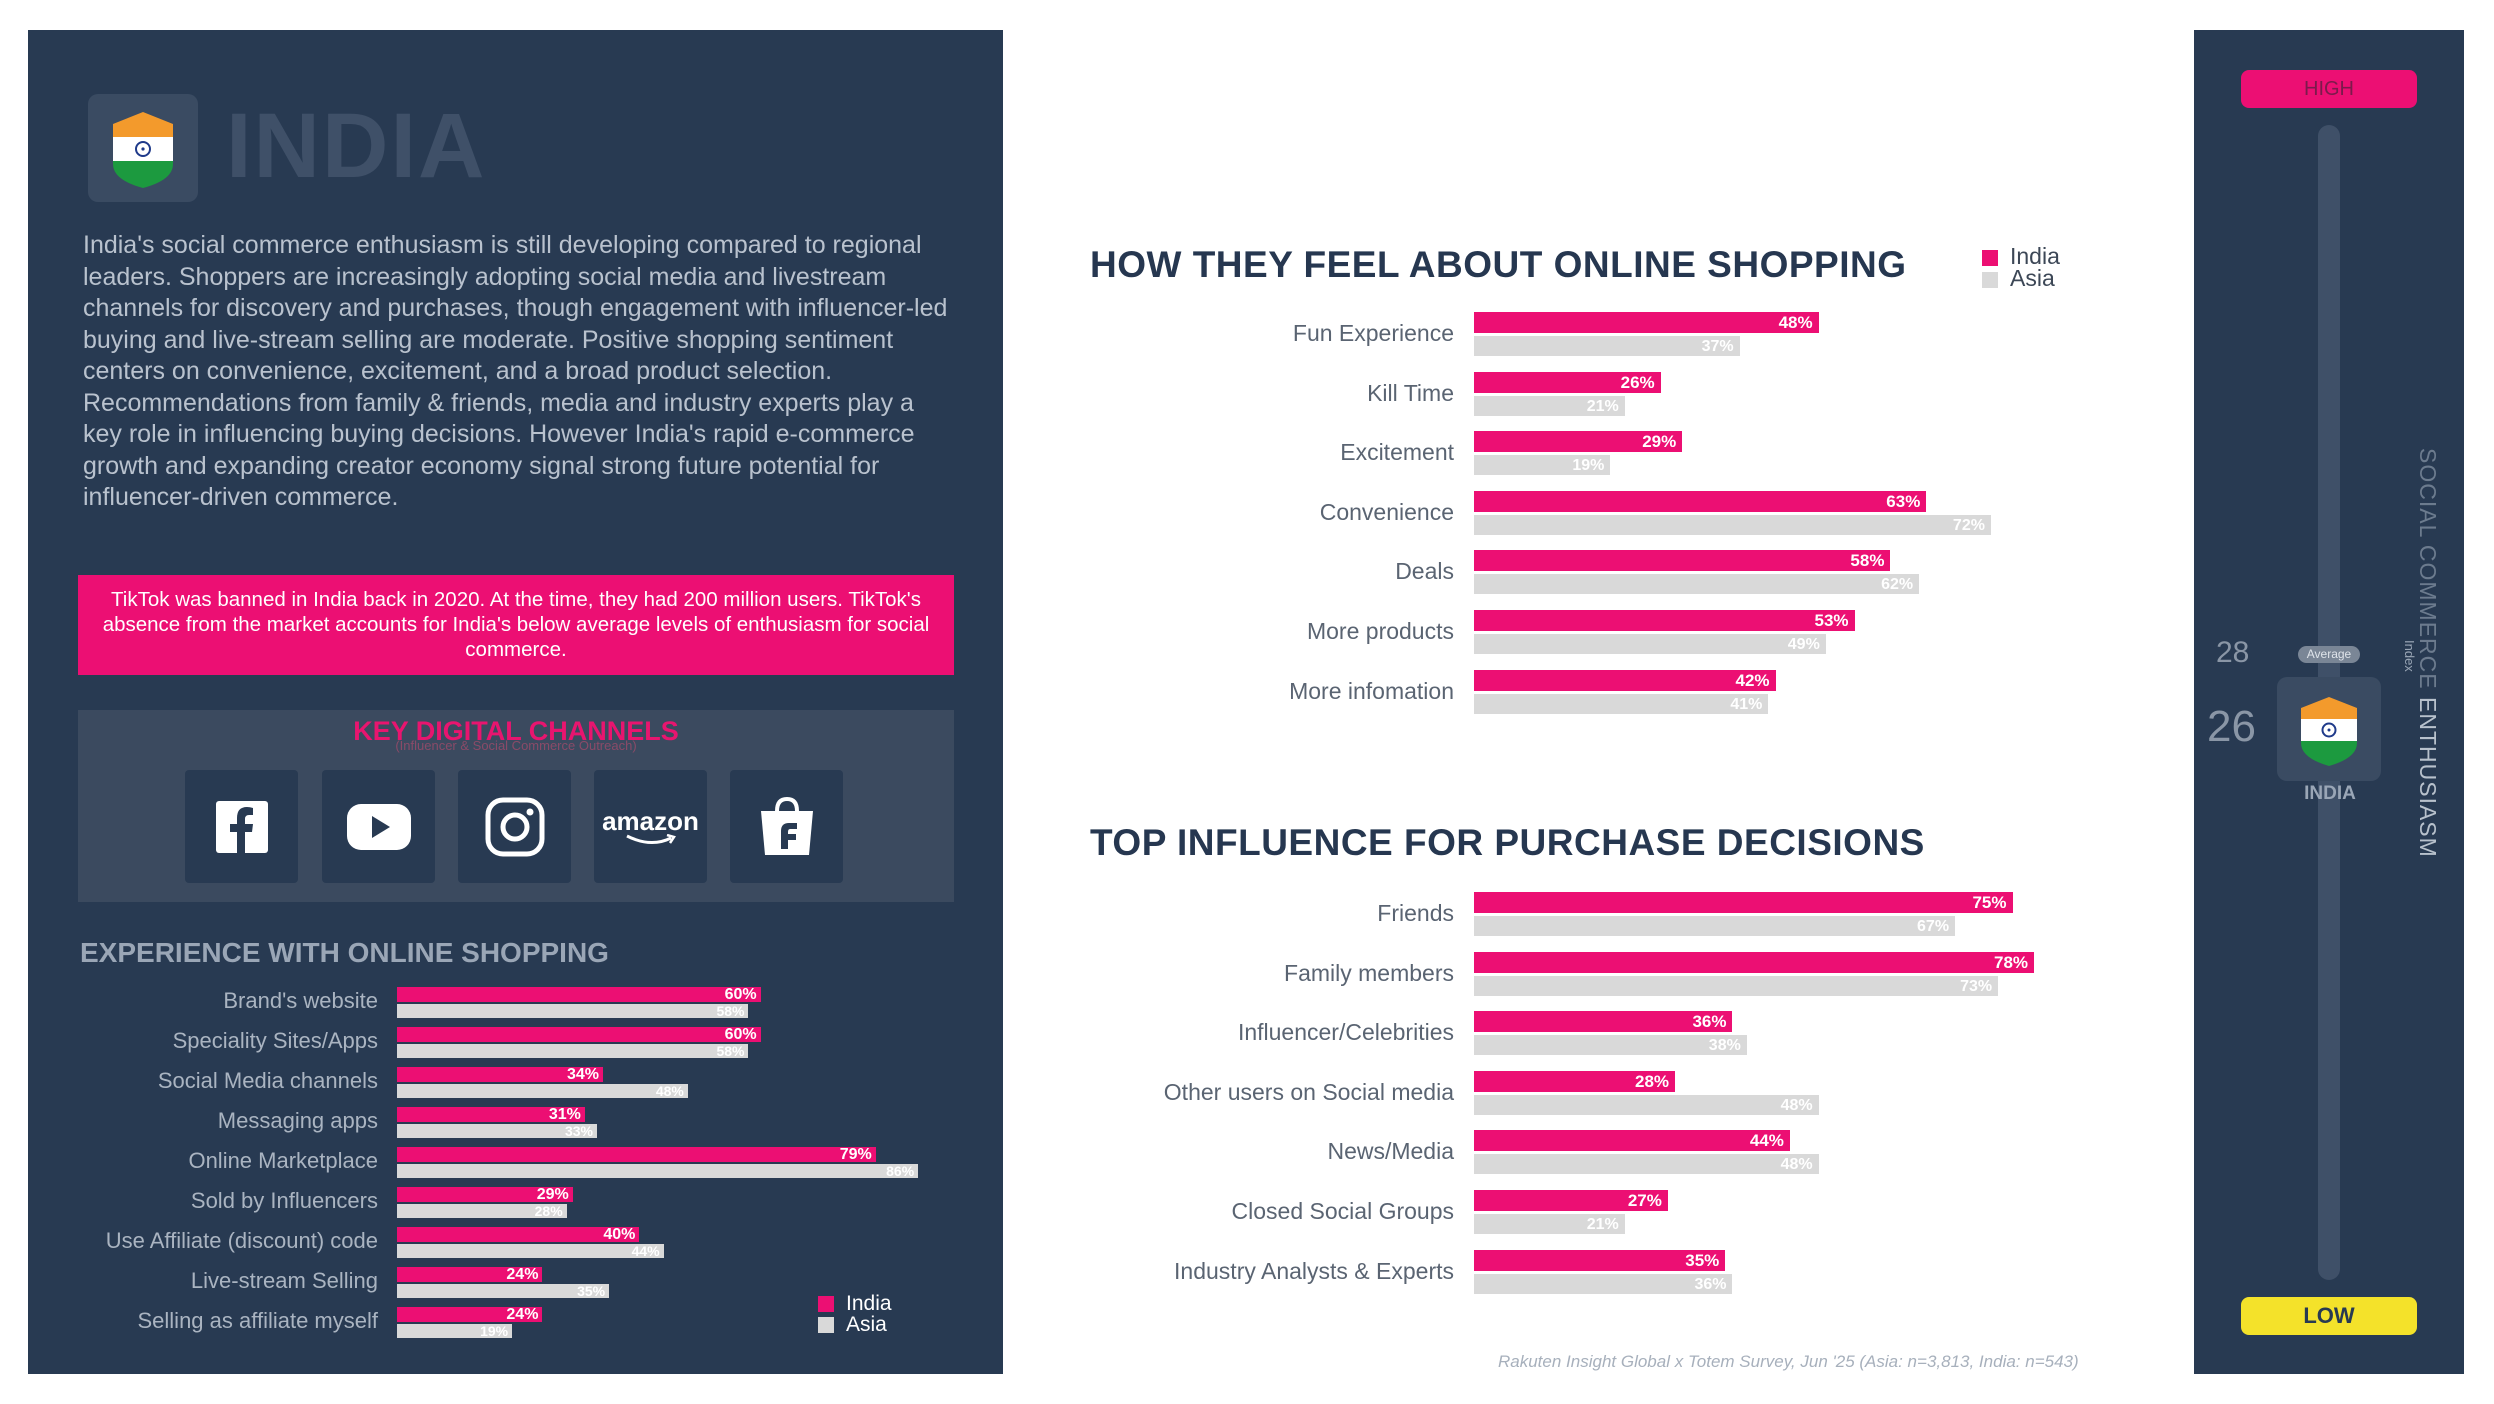 This screenshot has height=1404, width=2494. What do you see at coordinates (1314, 1270) in the screenshot?
I see `category-label: Industry Analysts & Experts` at bounding box center [1314, 1270].